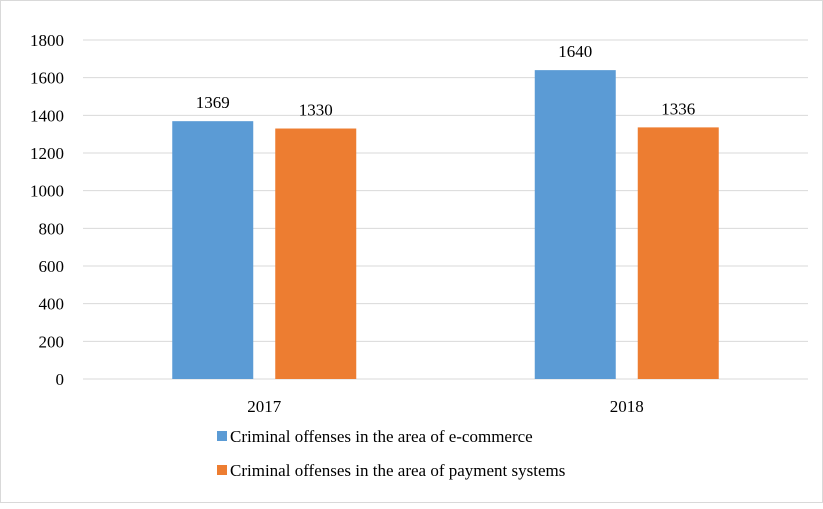  I want to click on y-axis-ticks: 0 200 400 600 800 1000 1200 1400 1600 1800, so click(47, 210).